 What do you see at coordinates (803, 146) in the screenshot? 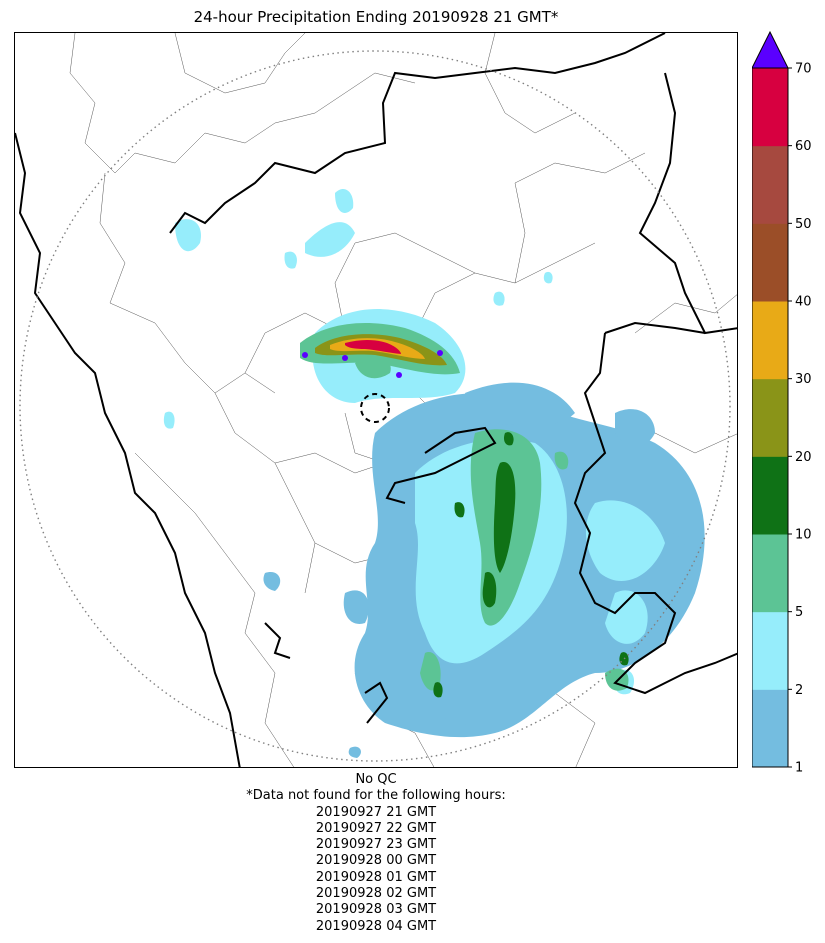
I see `colorbar-tick-label: 60` at bounding box center [803, 146].